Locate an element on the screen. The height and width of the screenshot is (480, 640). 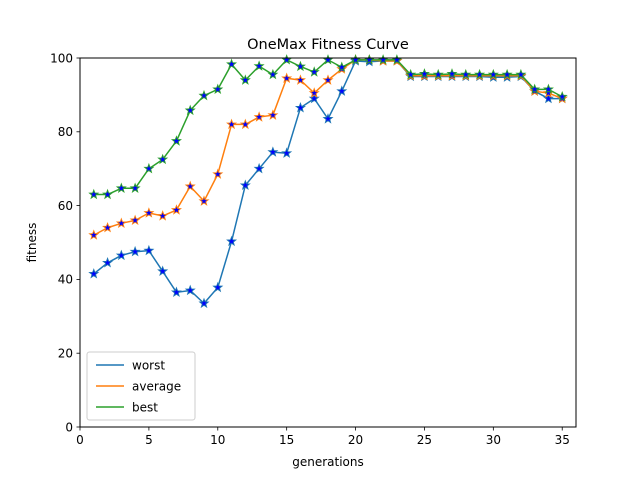
x-tick-label: 10 is located at coordinates (217, 440).